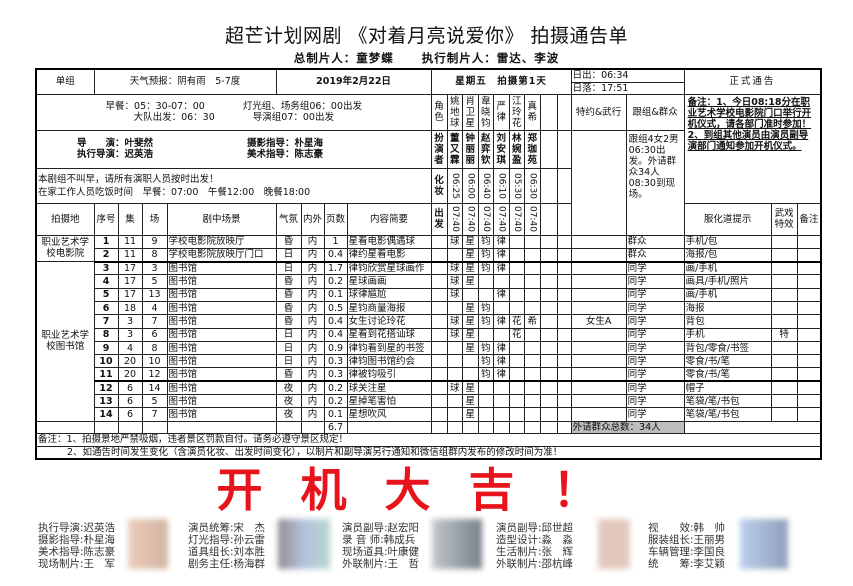  What do you see at coordinates (335, 401) in the screenshot?
I see `pages: 0.2` at bounding box center [335, 401].